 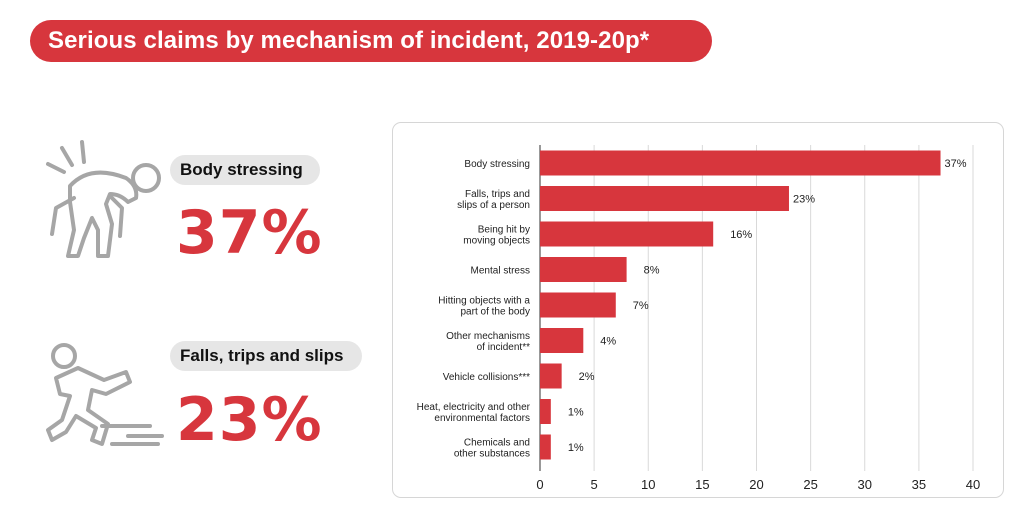 What do you see at coordinates (496, 312) in the screenshot?
I see `category-label: part of the body` at bounding box center [496, 312].